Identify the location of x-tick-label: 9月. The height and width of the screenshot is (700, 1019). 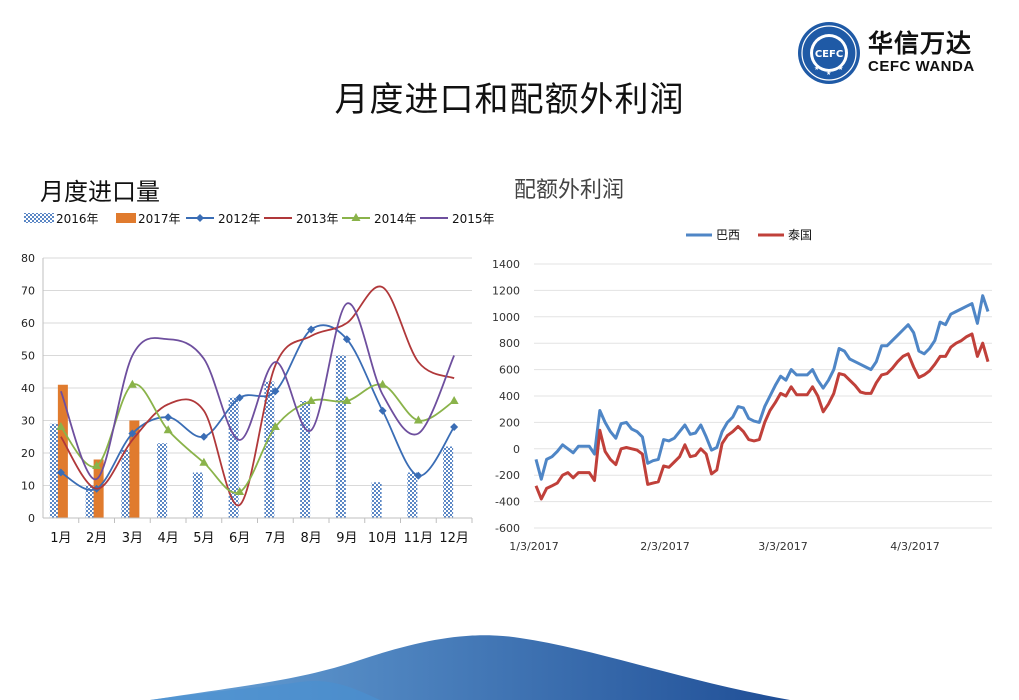
(346, 538).